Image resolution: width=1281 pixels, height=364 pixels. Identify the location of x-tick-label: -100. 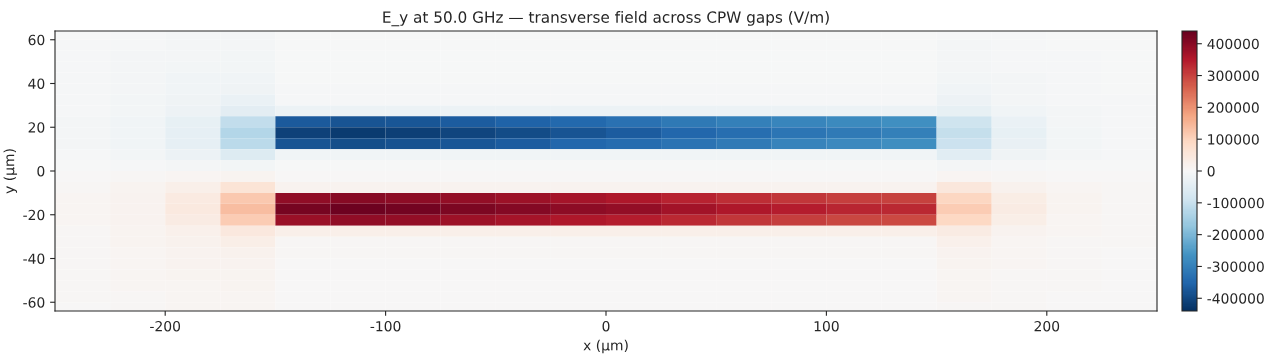
(385, 326).